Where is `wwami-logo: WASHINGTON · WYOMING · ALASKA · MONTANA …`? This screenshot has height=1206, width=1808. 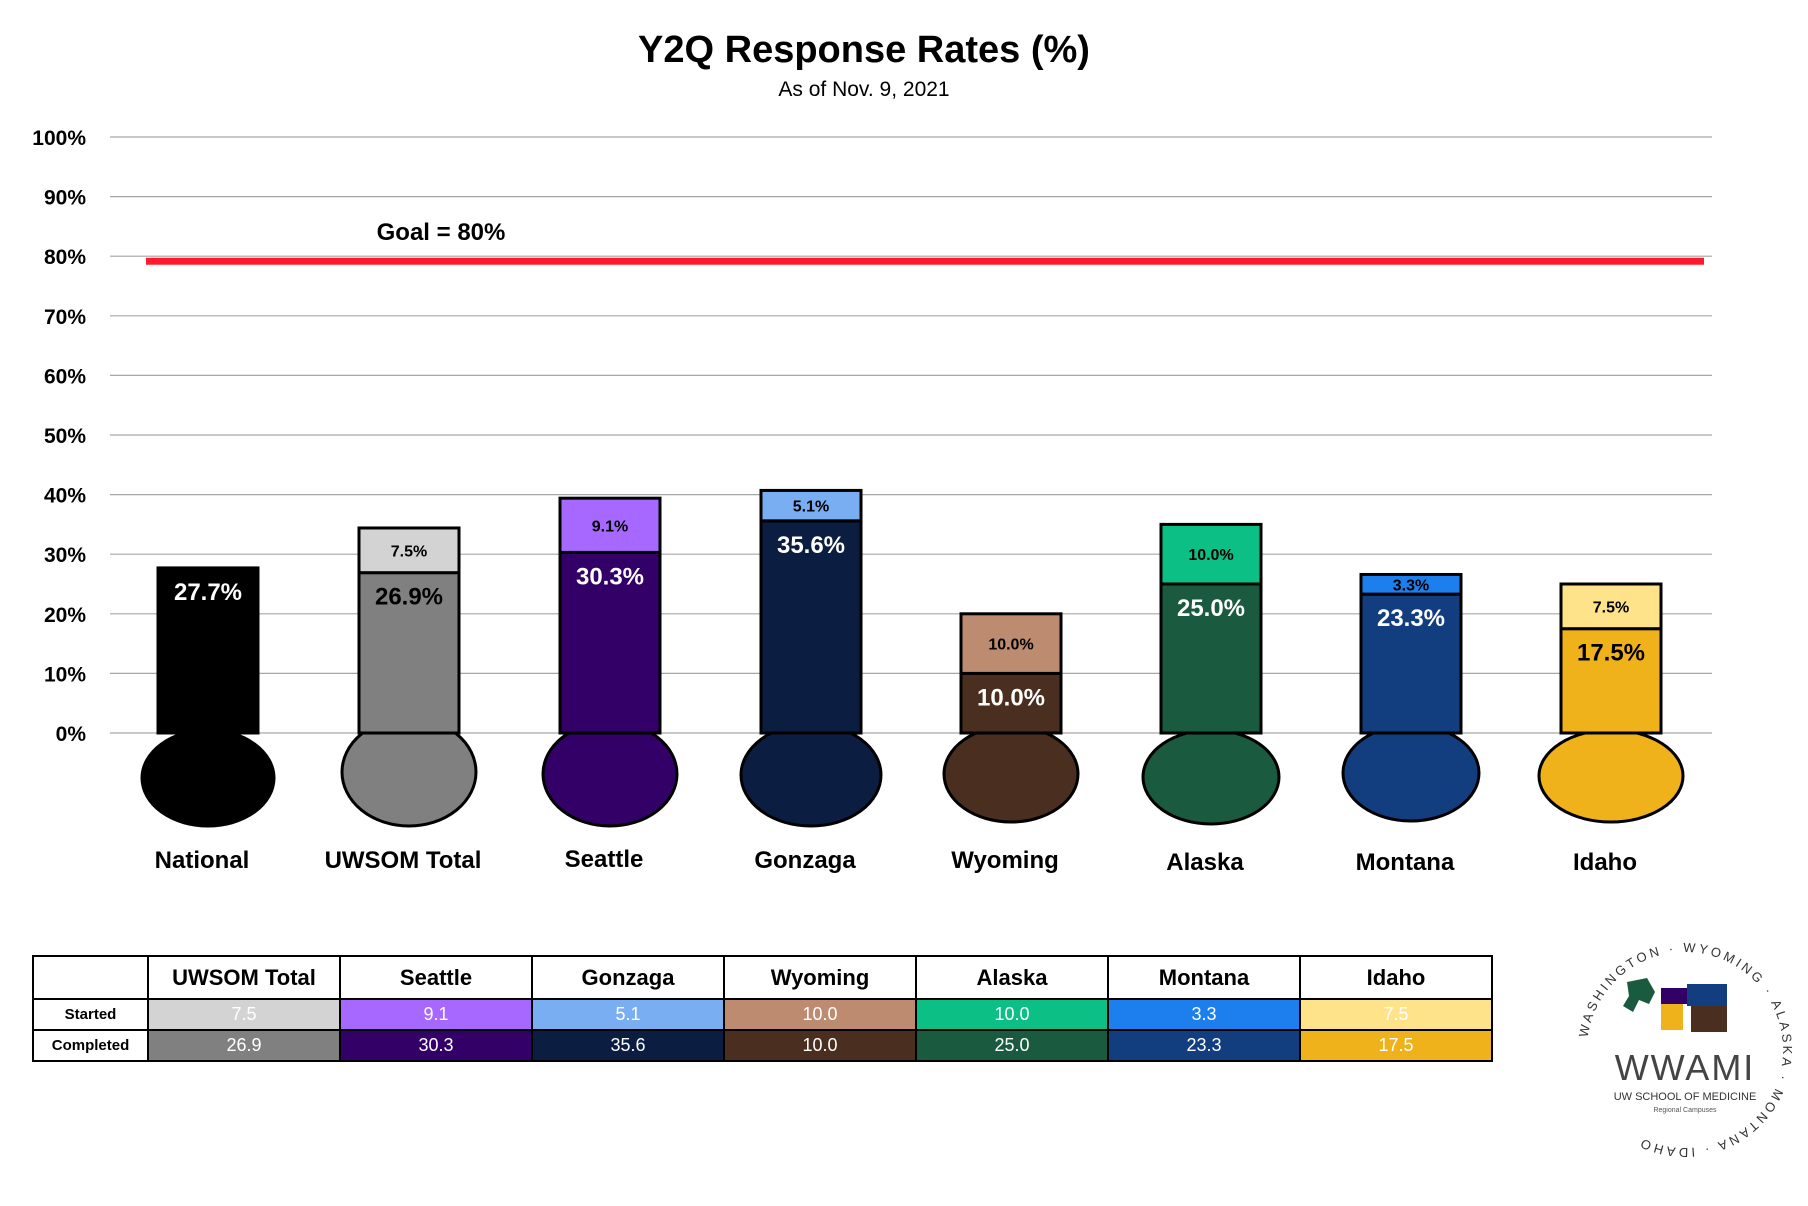 wwami-logo: WASHINGTON · WYOMING · ALASKA · MONTANA … is located at coordinates (1684, 1050).